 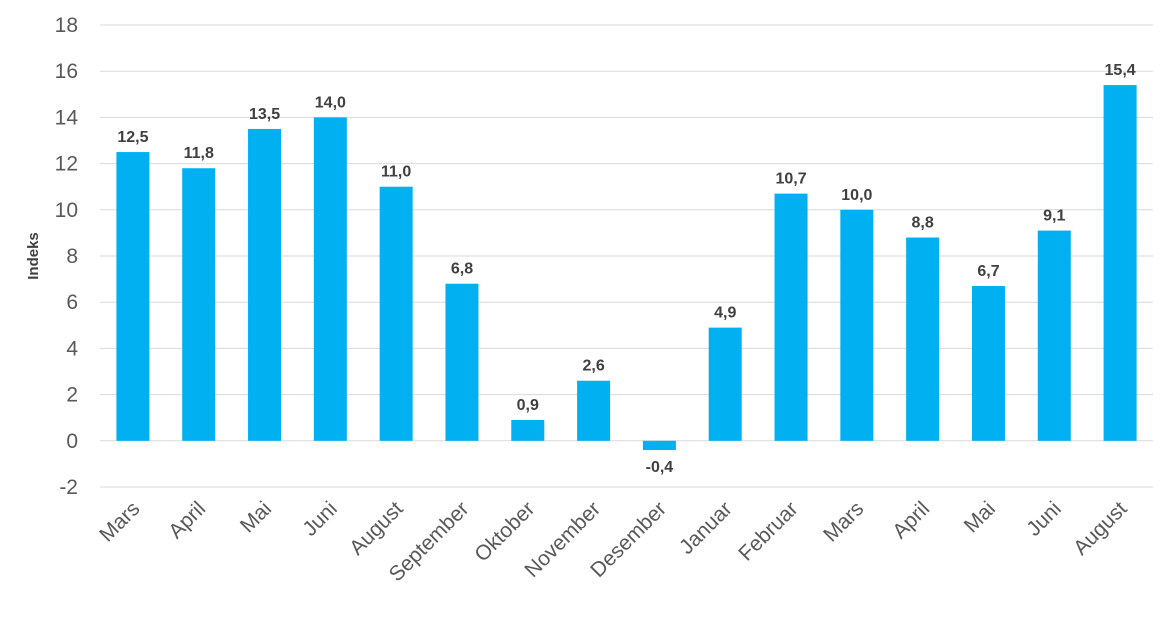 What do you see at coordinates (72, 395) in the screenshot?
I see `y-tick-label: 2` at bounding box center [72, 395].